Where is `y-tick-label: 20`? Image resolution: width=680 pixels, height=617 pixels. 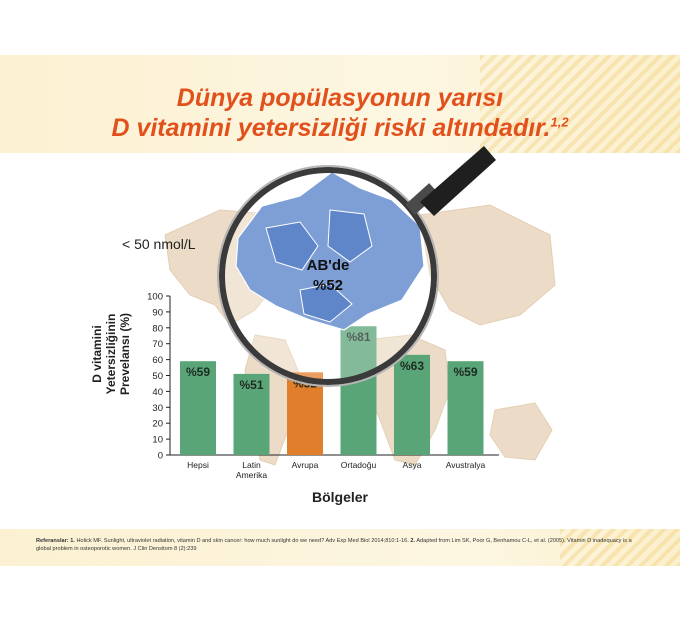 y-tick-label: 20 is located at coordinates (157, 424).